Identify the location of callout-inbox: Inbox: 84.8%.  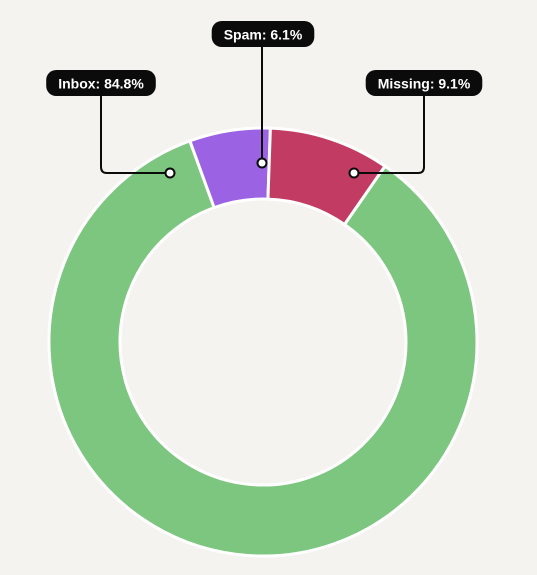
(111, 124).